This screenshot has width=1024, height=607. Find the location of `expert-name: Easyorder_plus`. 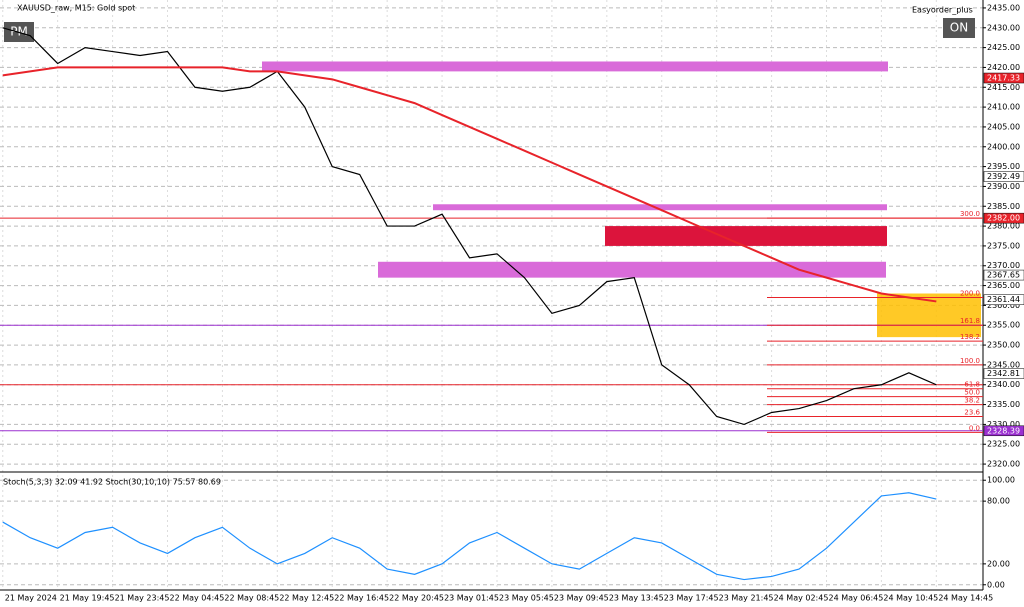

expert-name: Easyorder_plus is located at coordinates (942, 10).